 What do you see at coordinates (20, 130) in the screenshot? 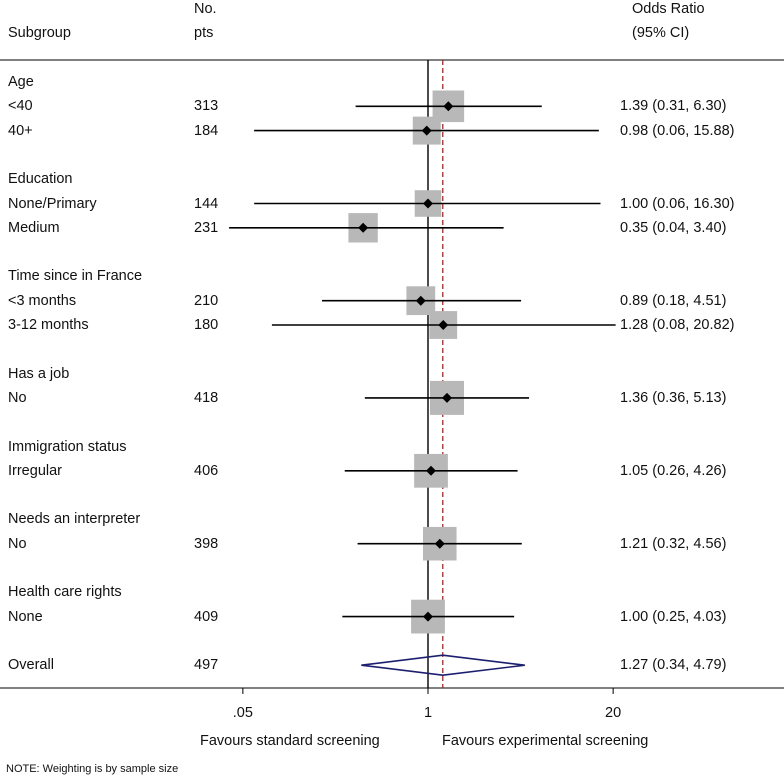
I see `subgroup-label: 40+` at bounding box center [20, 130].